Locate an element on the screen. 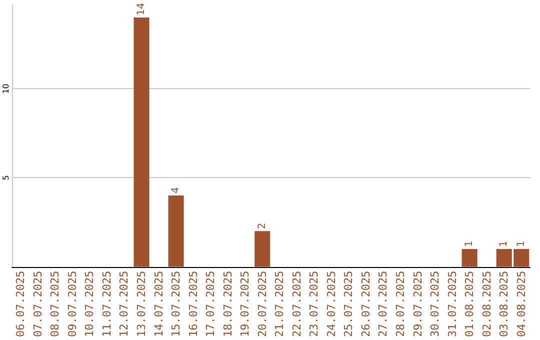 Image resolution: width=540 pixels, height=340 pixels. x-tick-label: 17.07.2025 is located at coordinates (211, 304).